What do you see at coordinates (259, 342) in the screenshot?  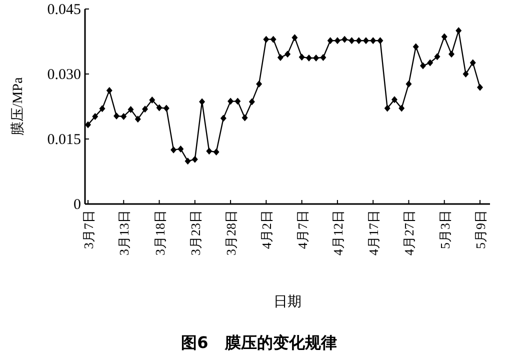 I see `text: 图6 膜压的变化规律` at bounding box center [259, 342].